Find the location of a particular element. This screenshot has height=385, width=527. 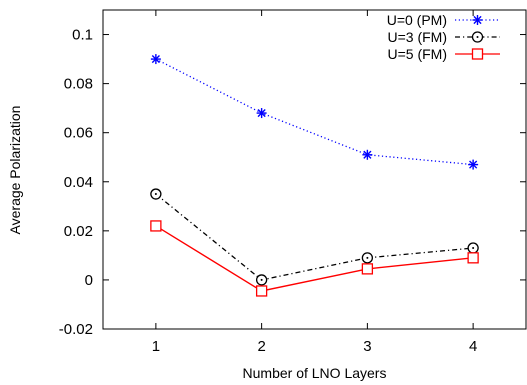

y-tick-label: 0.08 is located at coordinates (78, 84).